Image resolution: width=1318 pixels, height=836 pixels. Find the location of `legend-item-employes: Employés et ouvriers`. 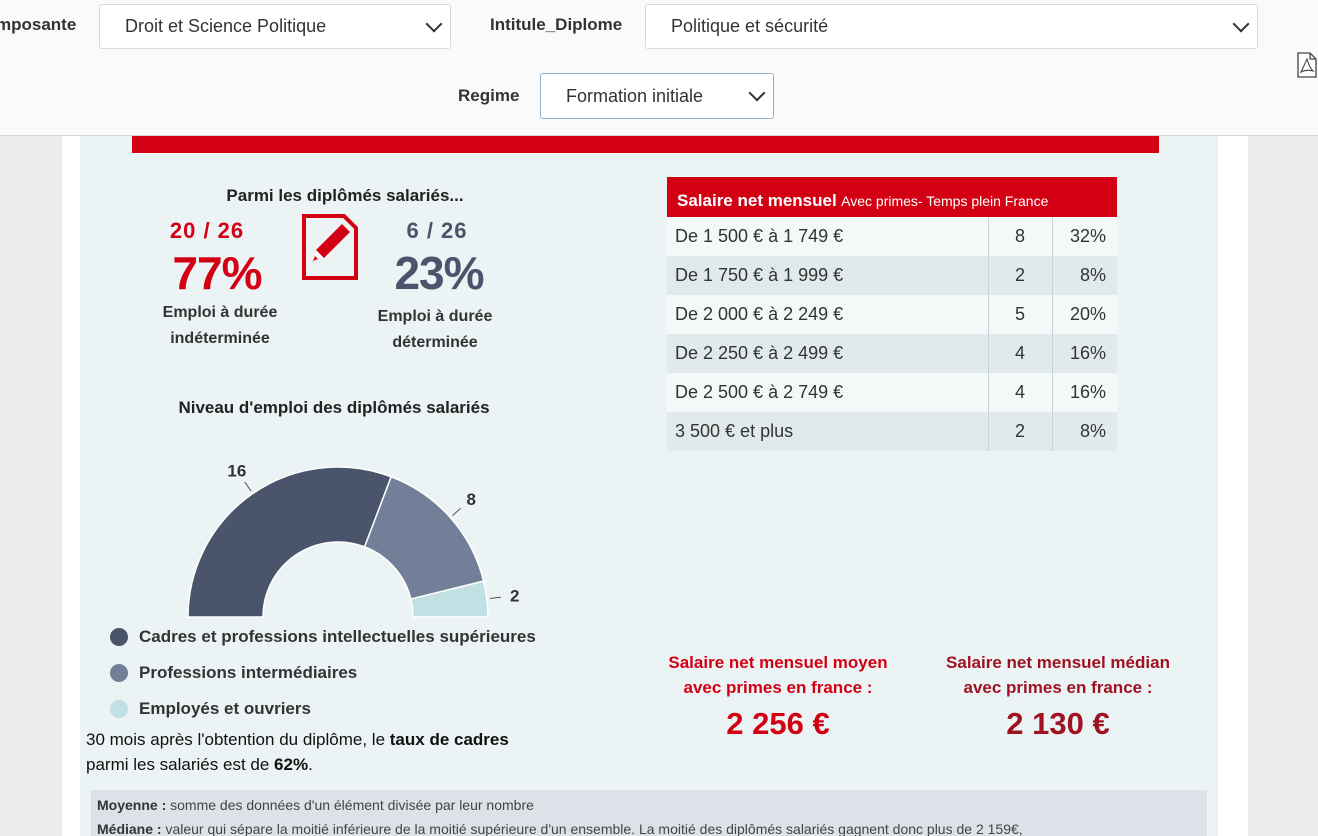

legend-item-employes: Employés et ouvriers is located at coordinates (210, 709).